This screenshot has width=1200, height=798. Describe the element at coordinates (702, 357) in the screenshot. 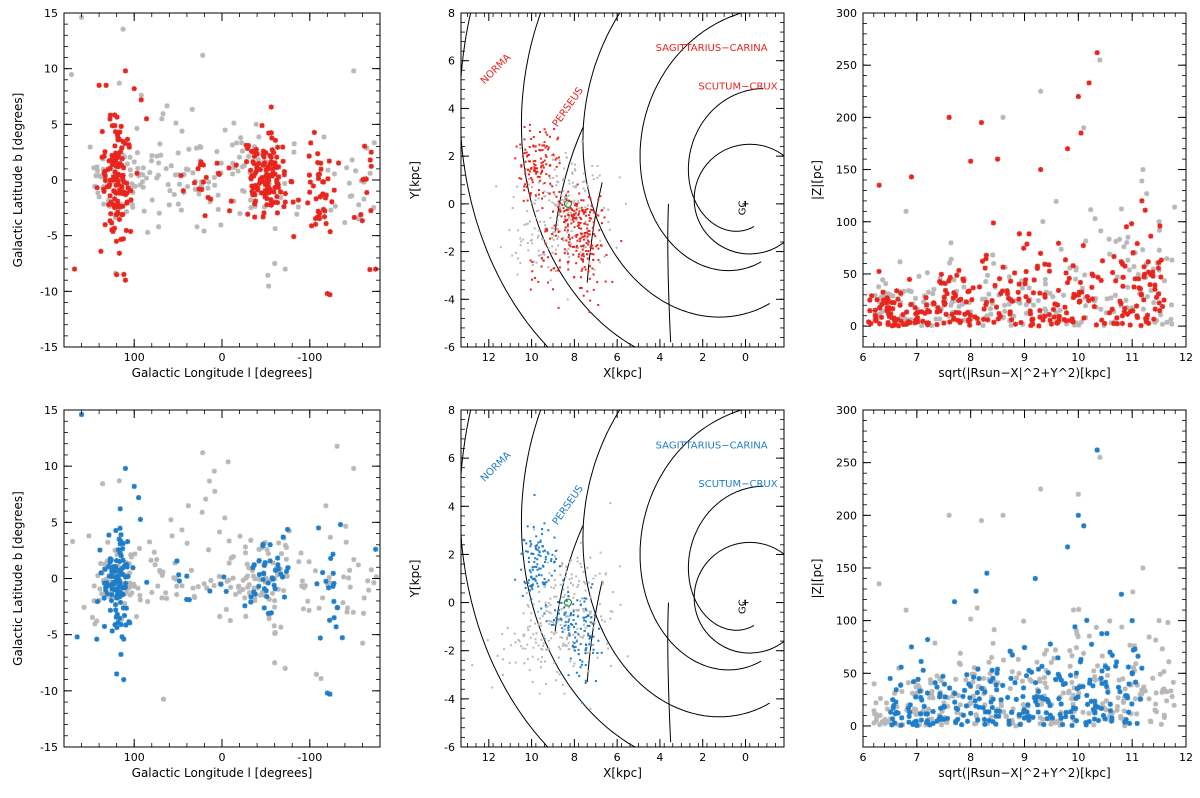

I see `x-tick-label: 2` at that location.